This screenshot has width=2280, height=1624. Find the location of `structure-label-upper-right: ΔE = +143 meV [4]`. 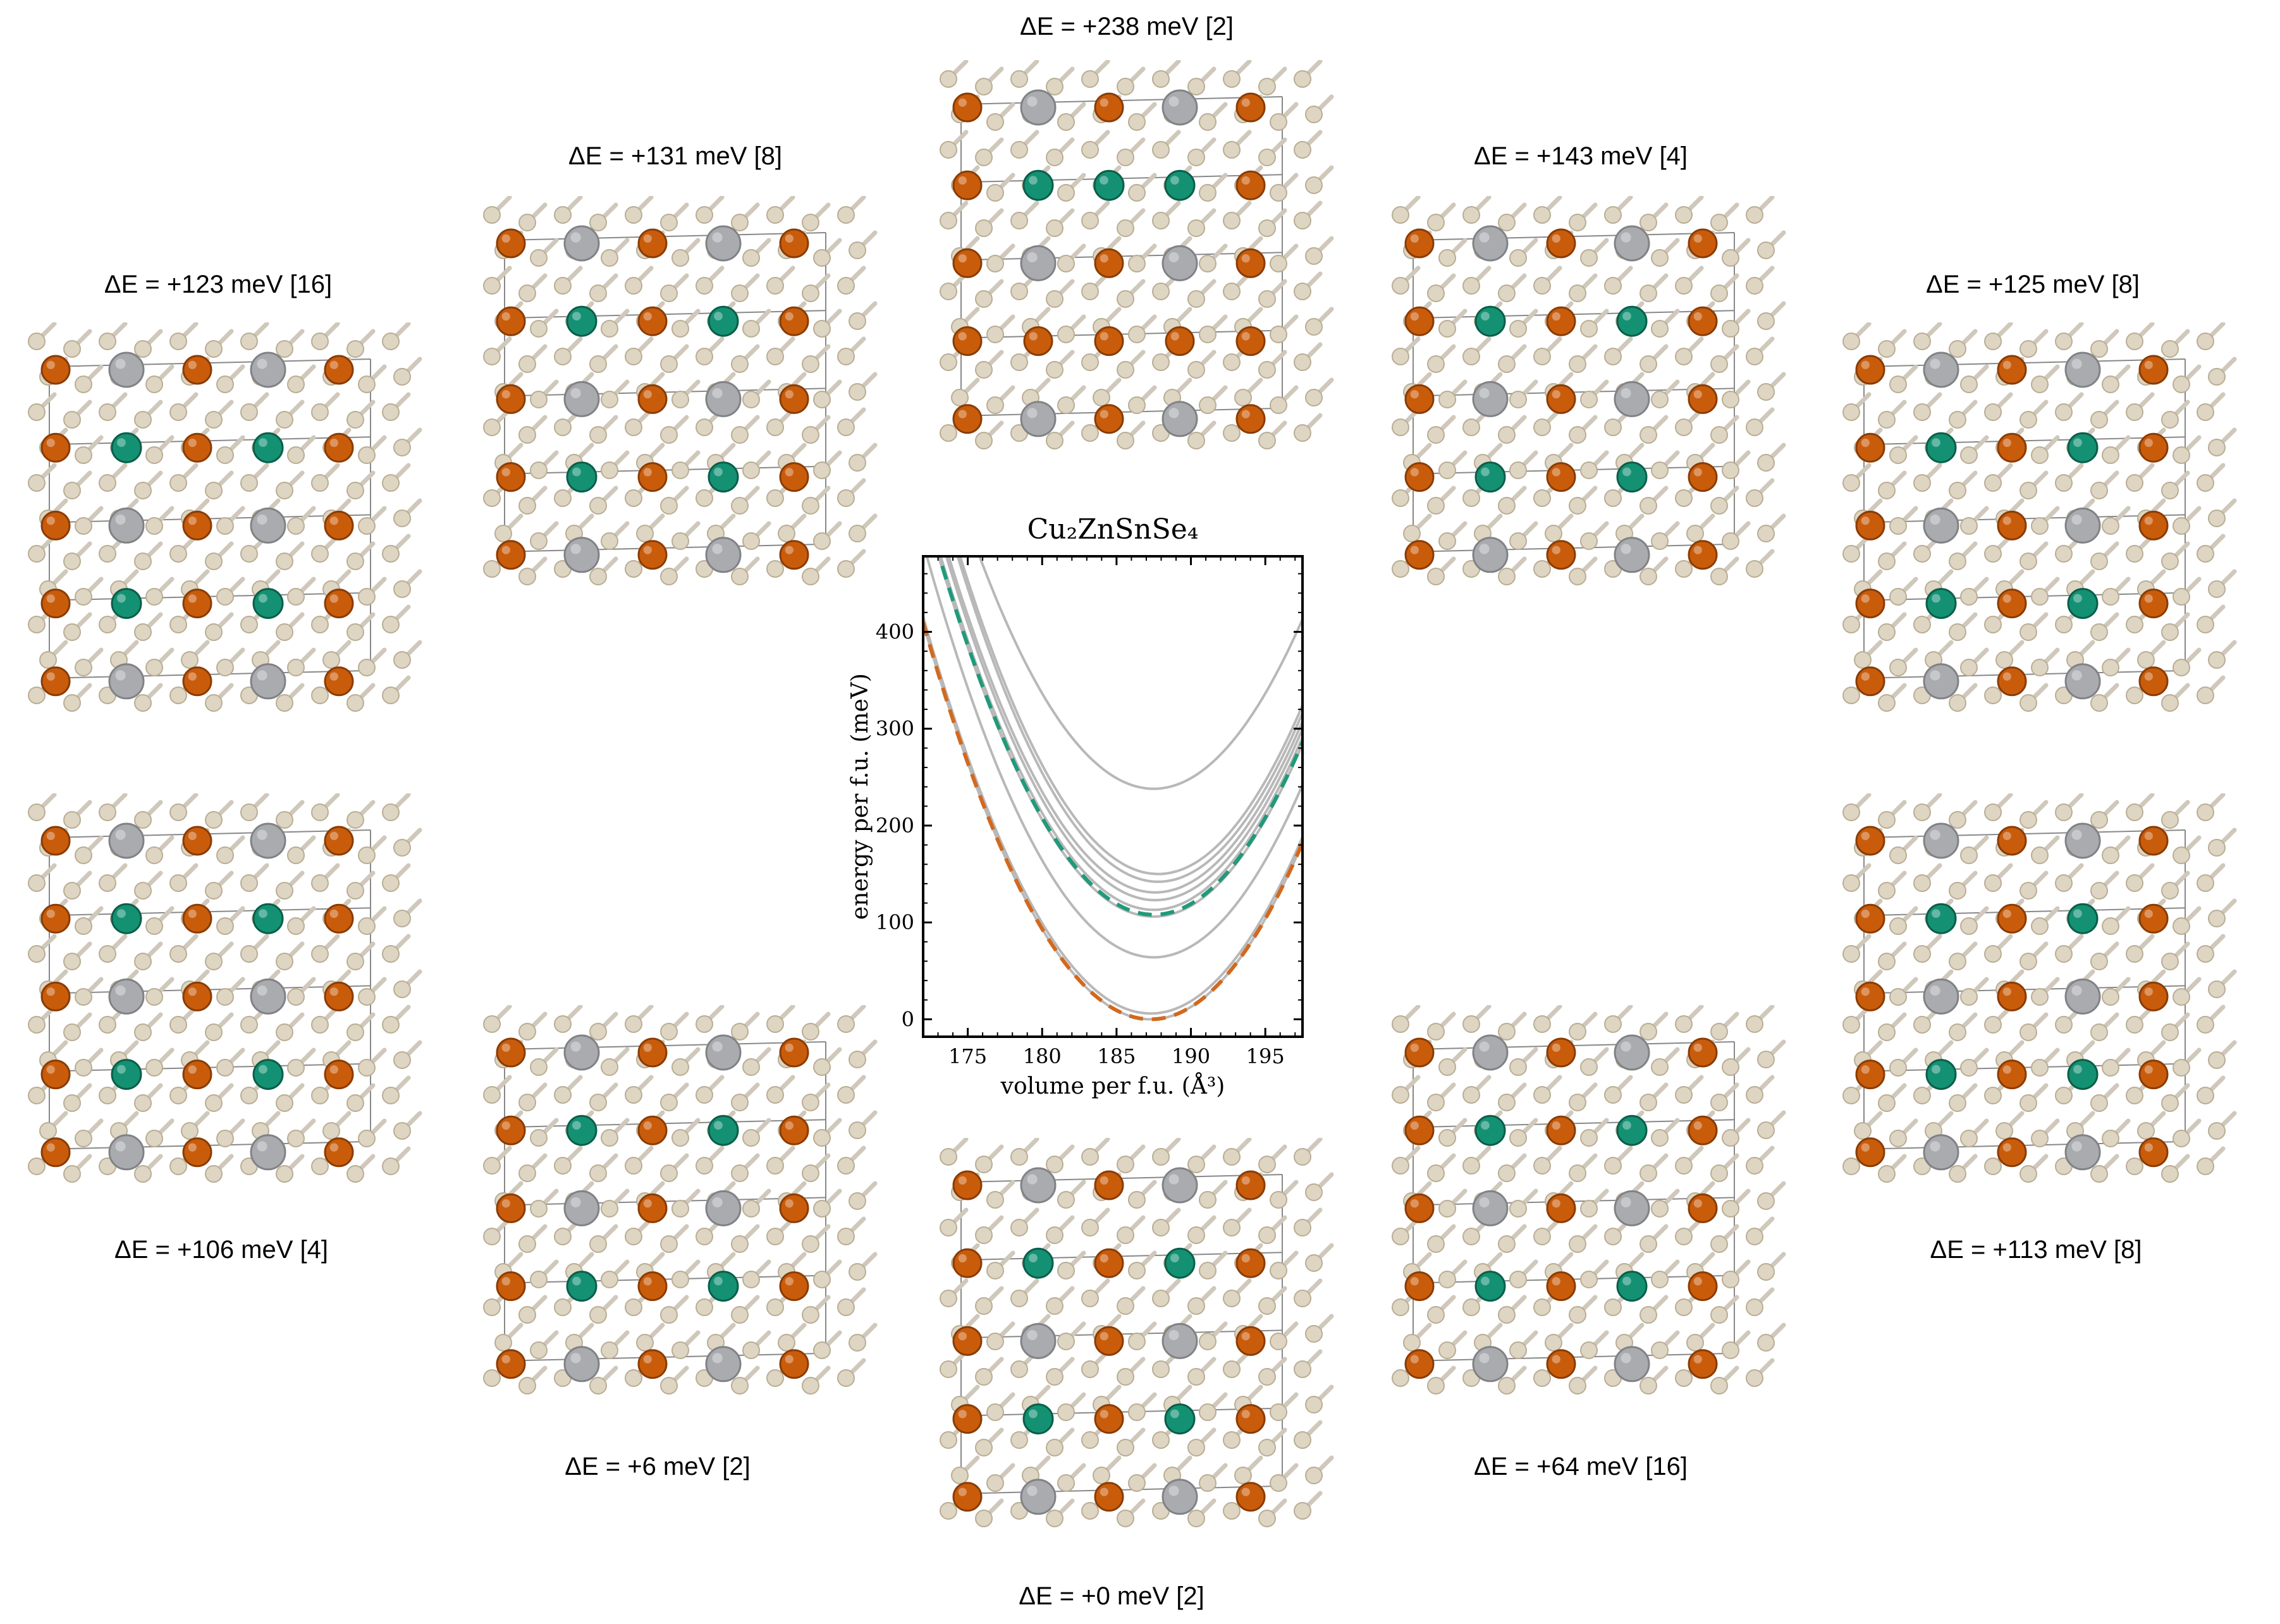

structure-label-upper-right: ΔE = +143 meV [4] is located at coordinates (1580, 156).